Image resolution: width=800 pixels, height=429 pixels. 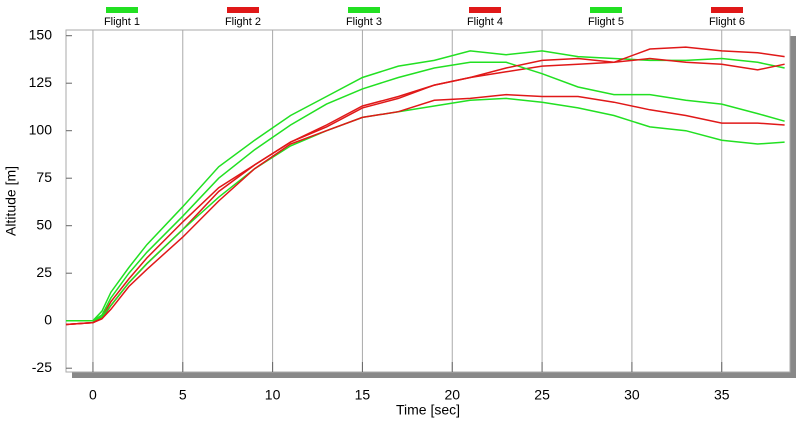 I want to click on x-axis-label: Time [sec], so click(x=428, y=410).